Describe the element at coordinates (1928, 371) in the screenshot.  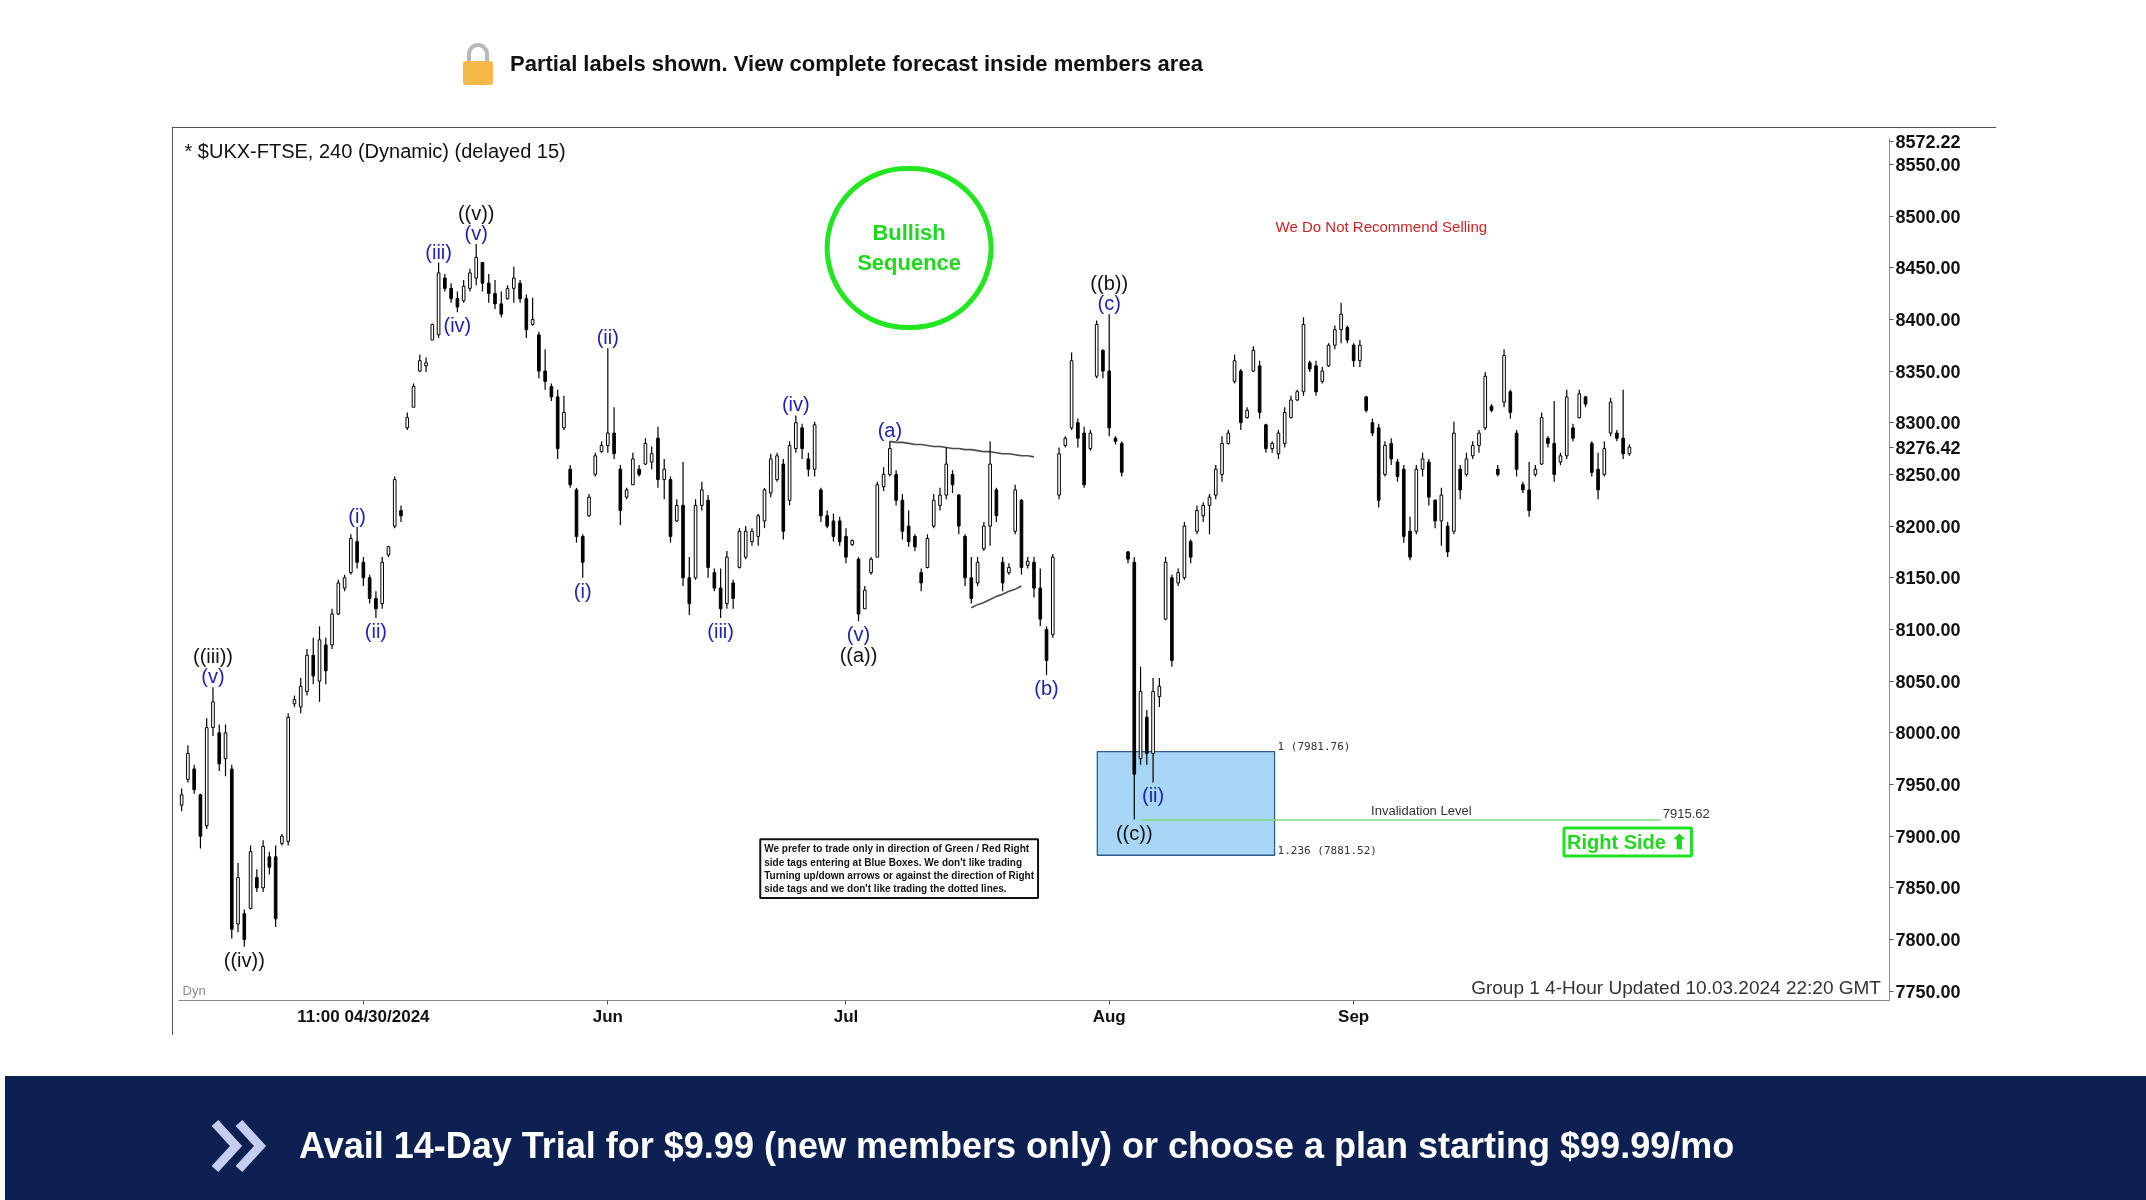
I see `y-tick-label: 8350.00` at that location.